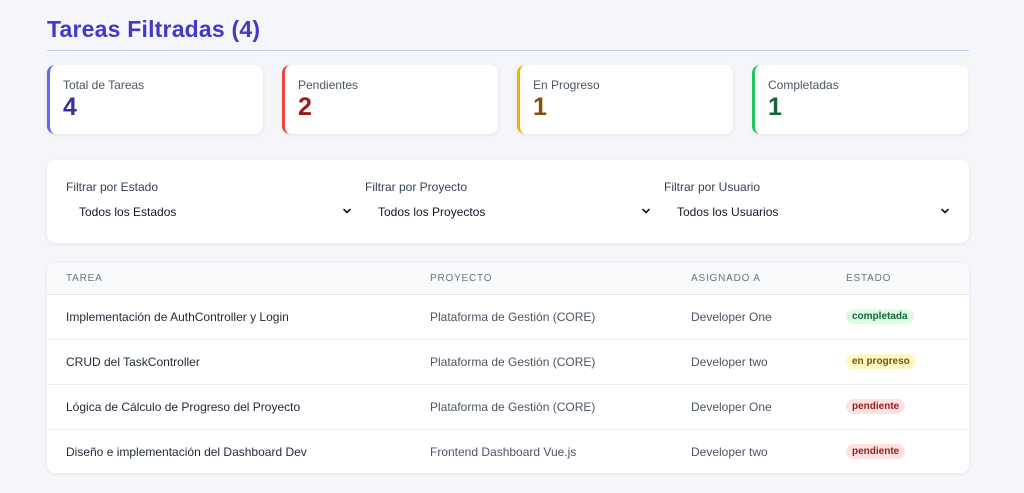 The height and width of the screenshot is (493, 1024). What do you see at coordinates (726, 278) in the screenshot?
I see `column-header-assignee: ASIGNADO A` at bounding box center [726, 278].